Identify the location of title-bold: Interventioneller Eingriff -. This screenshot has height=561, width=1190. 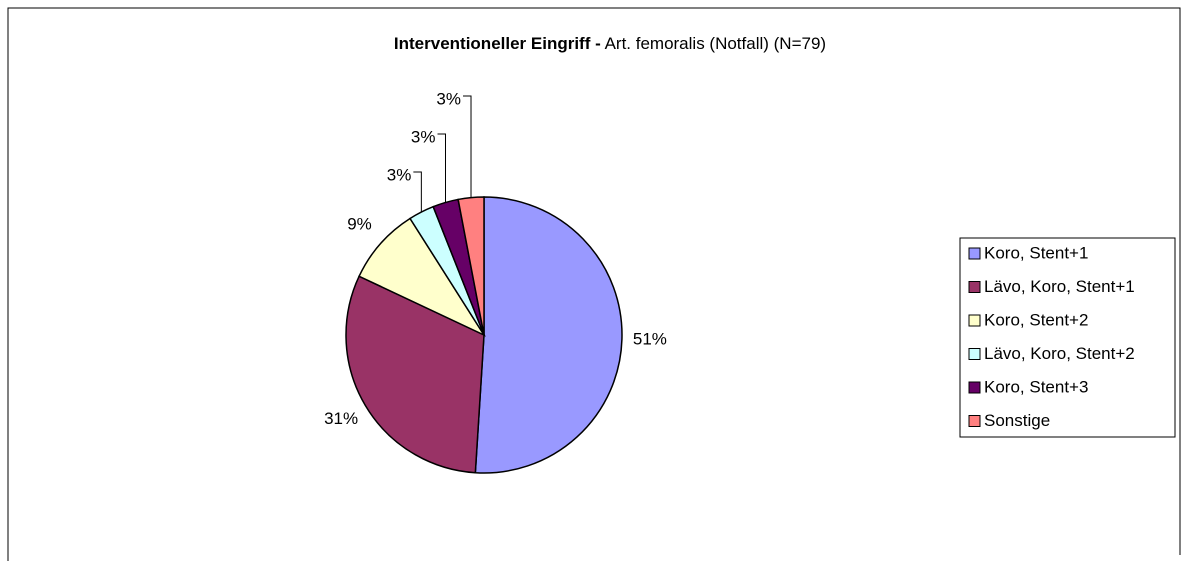
(497, 43).